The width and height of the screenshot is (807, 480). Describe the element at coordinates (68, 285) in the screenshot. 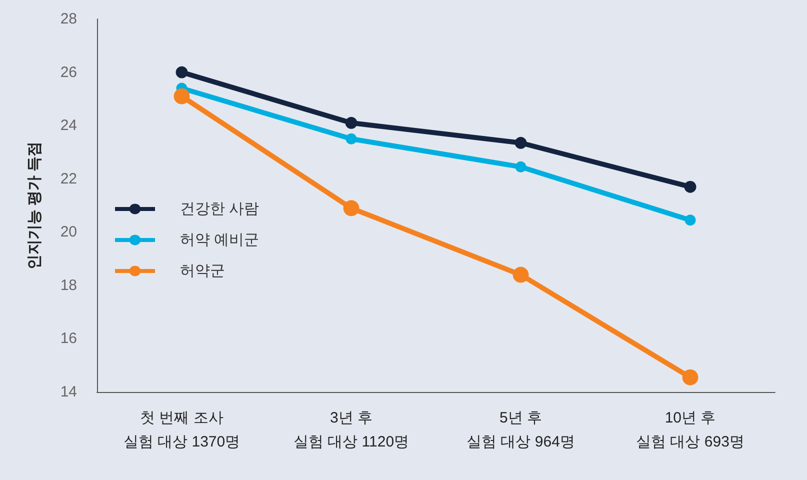

I see `y-tick-label: 18` at that location.